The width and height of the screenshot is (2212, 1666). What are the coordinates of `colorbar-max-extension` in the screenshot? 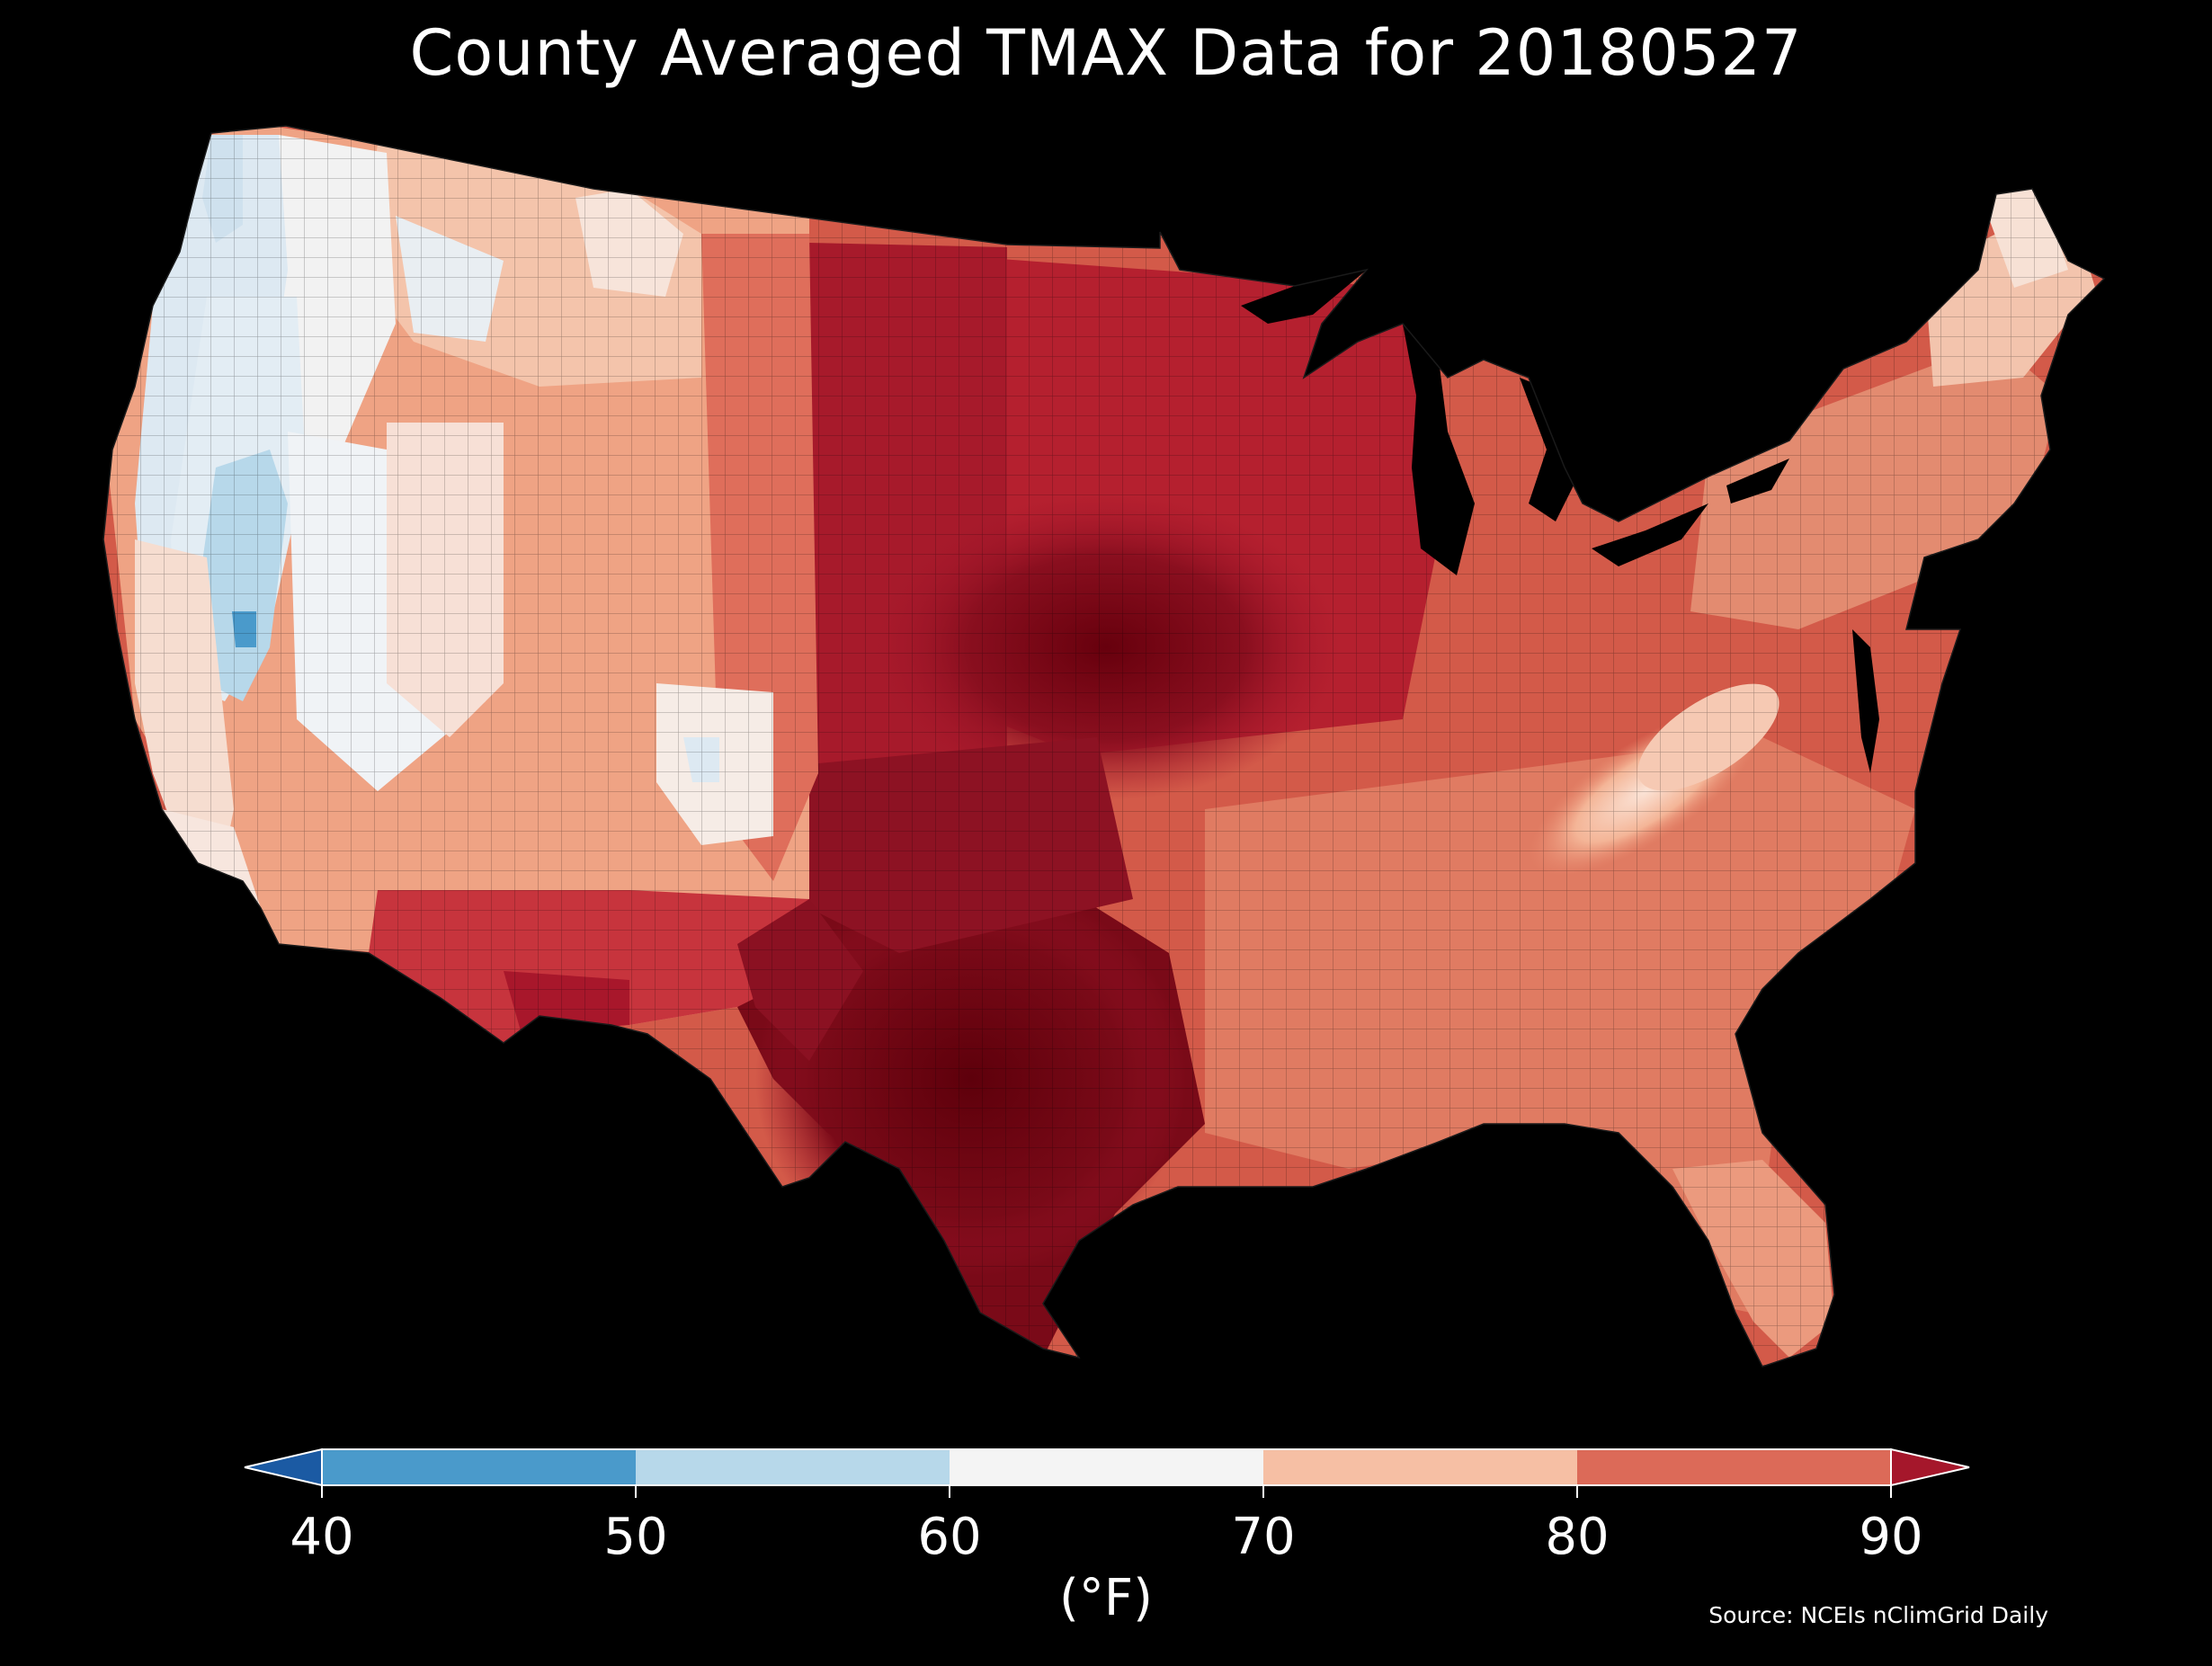 It's located at (1930, 1468).